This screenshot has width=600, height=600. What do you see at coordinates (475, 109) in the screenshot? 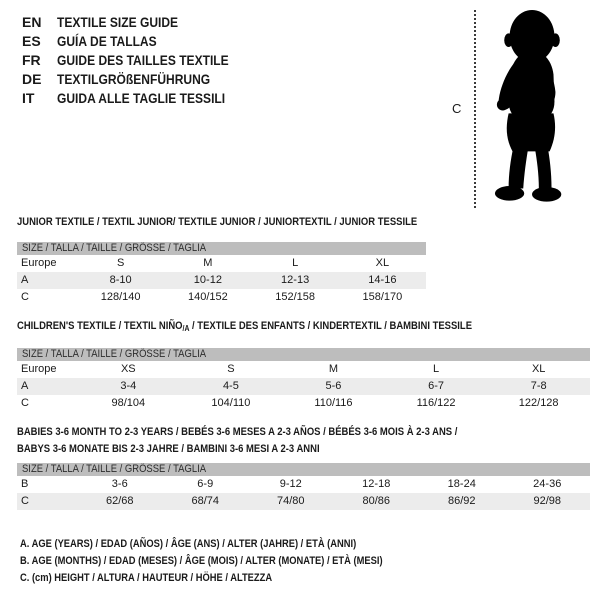
I see `height-measure-dotted-line` at bounding box center [475, 109].